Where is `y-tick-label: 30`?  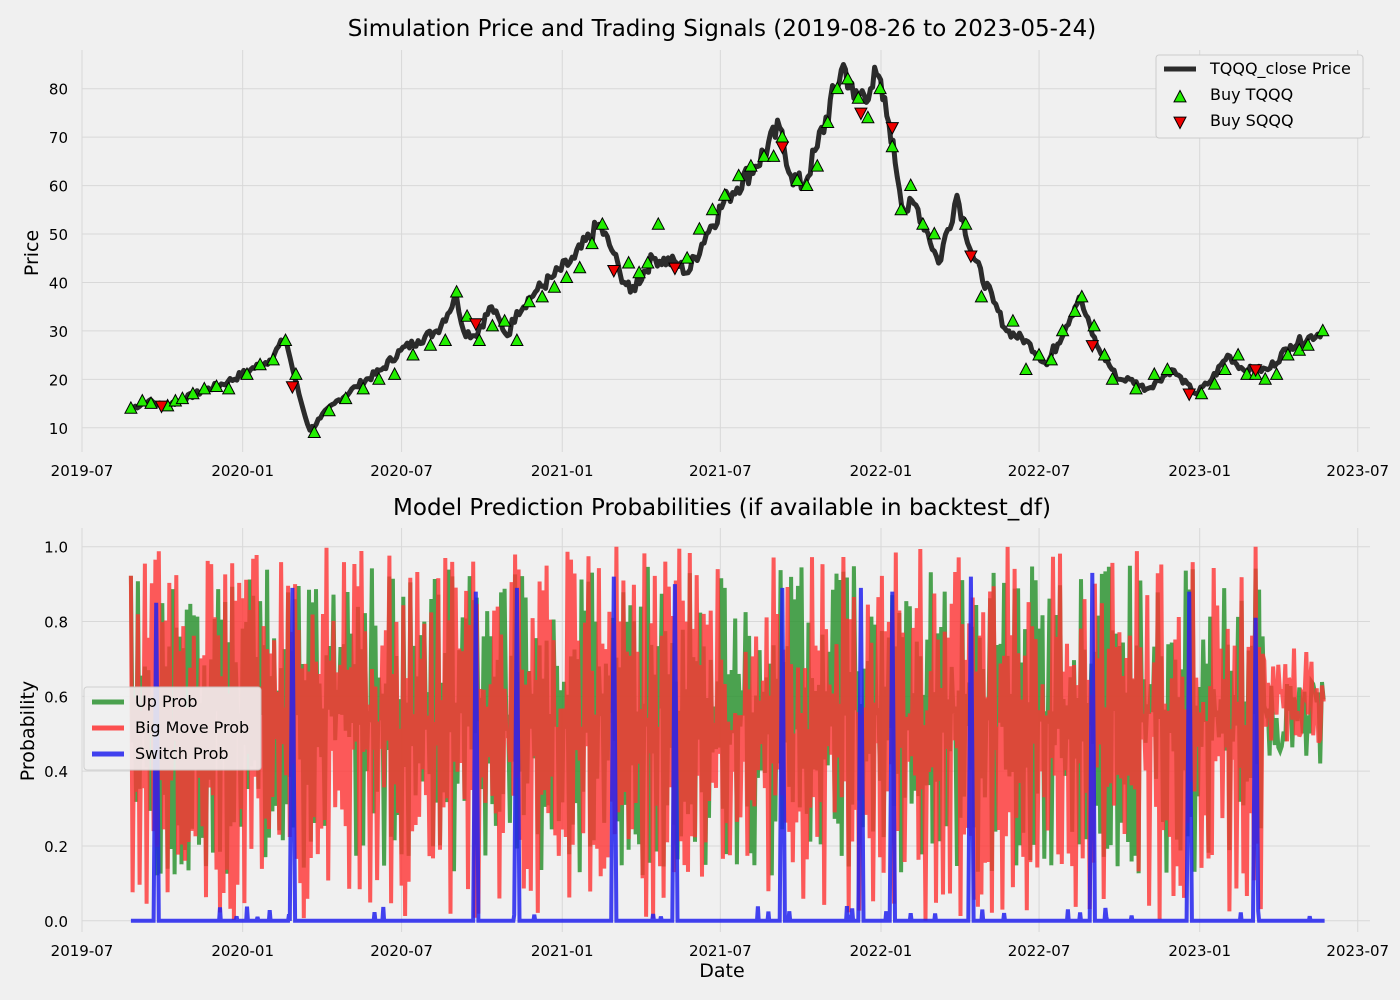
y-tick-label: 30 is located at coordinates (58, 332).